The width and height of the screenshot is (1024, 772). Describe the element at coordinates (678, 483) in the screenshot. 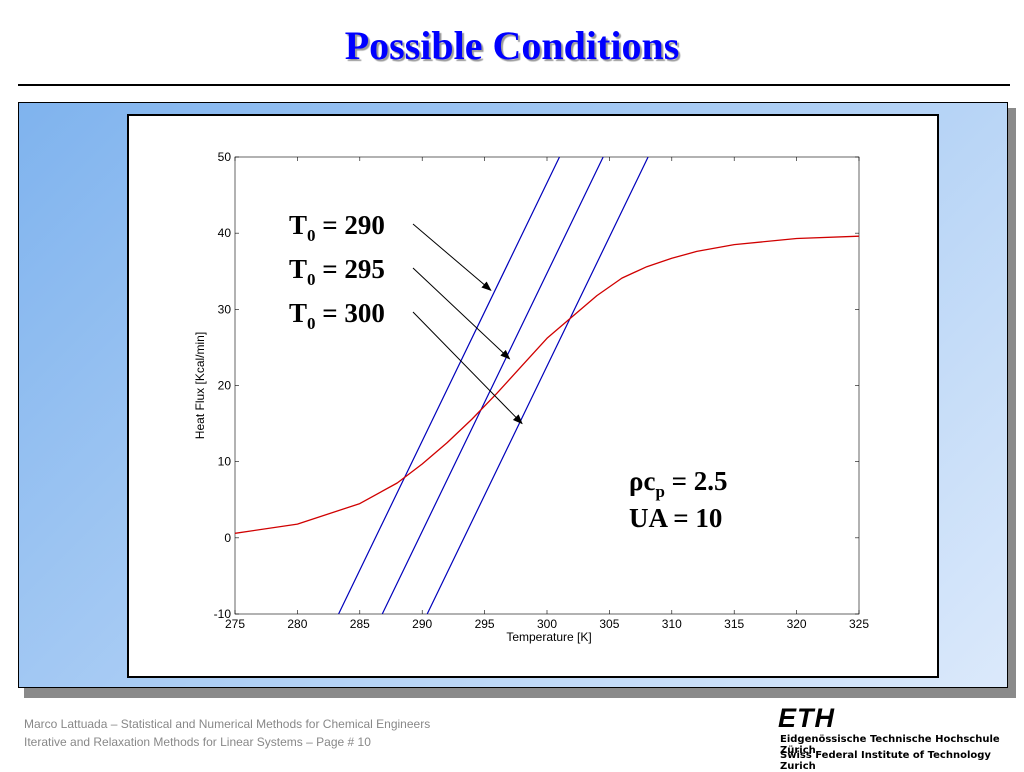

I see `parameter-label-1: ρcp = 2.5` at that location.